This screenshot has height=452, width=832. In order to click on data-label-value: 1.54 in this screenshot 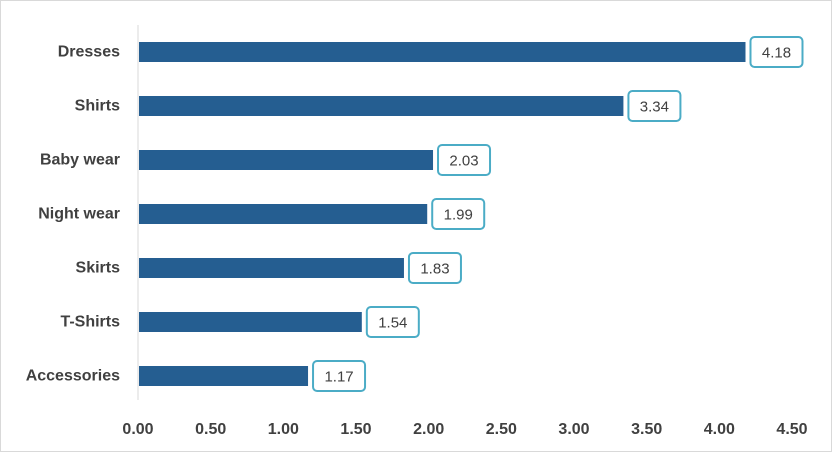, I will do `click(392, 323)`.